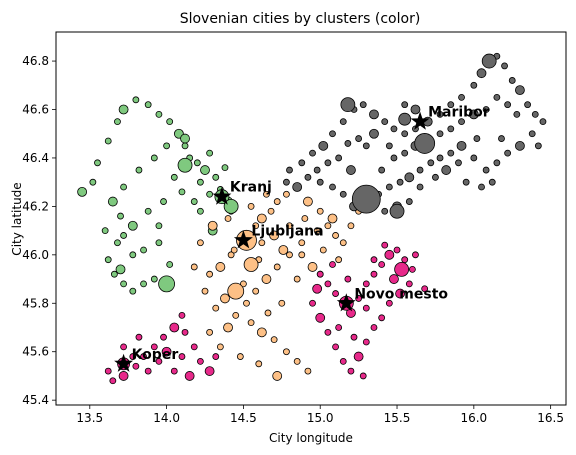 Image resolution: width=576 pixels, height=455 pixels. I want to click on centroid-label: Ljubljana, so click(287, 231).